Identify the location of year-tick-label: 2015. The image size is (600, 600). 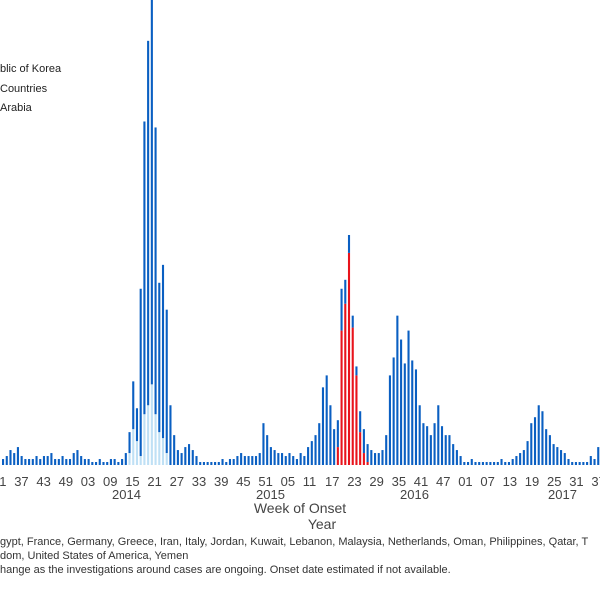
(270, 494).